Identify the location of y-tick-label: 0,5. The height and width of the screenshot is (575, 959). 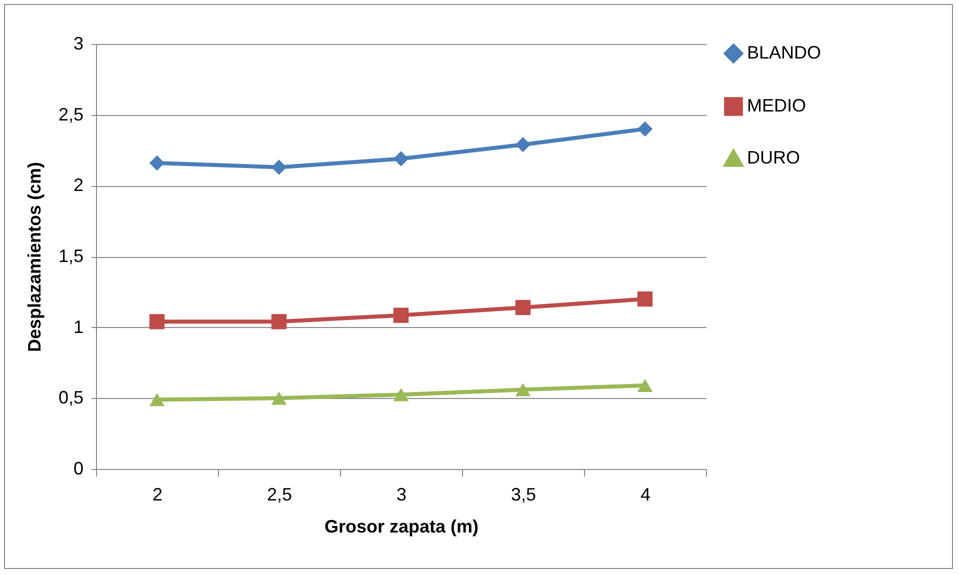
(71, 398).